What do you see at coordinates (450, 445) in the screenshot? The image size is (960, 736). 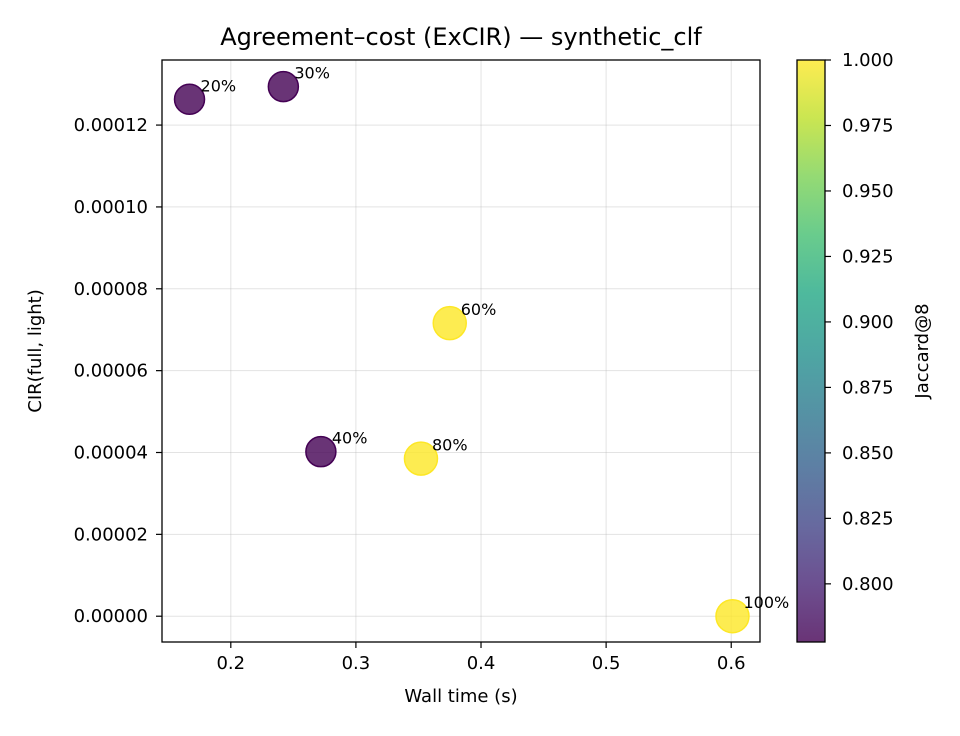 I see `point-label: 80%` at bounding box center [450, 445].